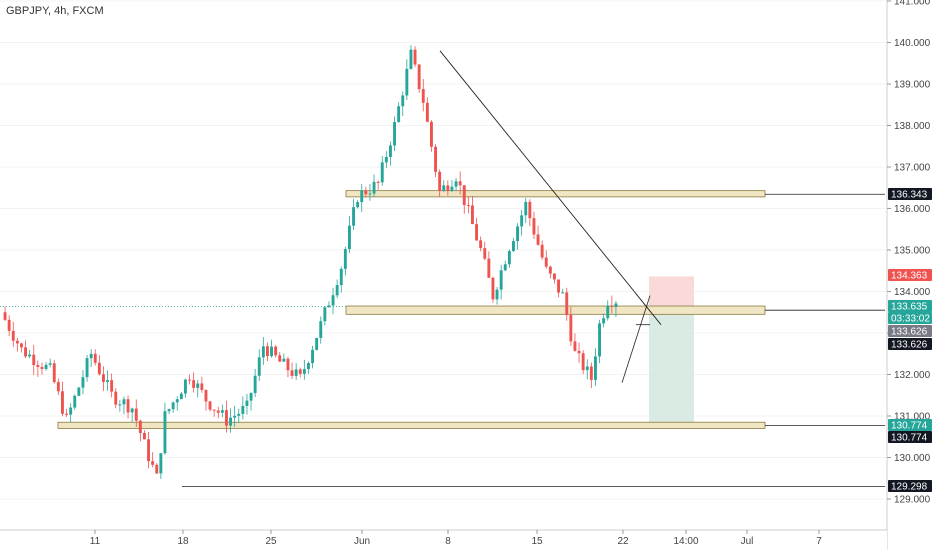 This screenshot has width=932, height=550. Describe the element at coordinates (555, 310) in the screenshot. I see `sr-zone` at that location.